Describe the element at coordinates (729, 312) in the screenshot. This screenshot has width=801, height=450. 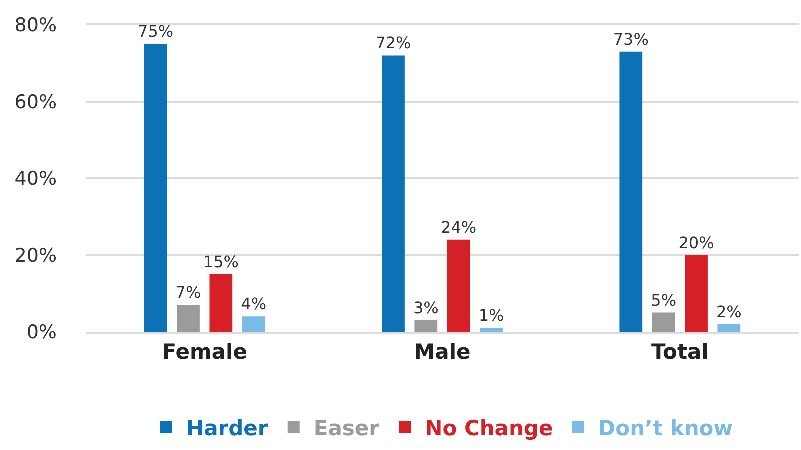
I see `data-label: 2%` at that location.